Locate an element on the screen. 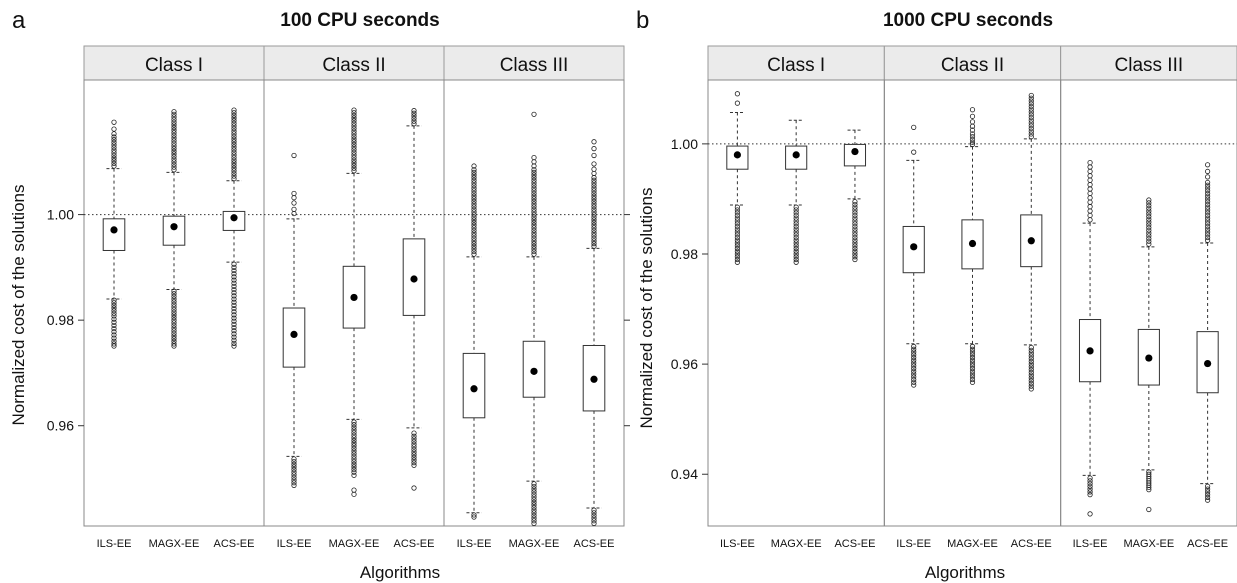 Image resolution: width=1237 pixels, height=583 pixels. facet-strip-label: Class II is located at coordinates (972, 65).